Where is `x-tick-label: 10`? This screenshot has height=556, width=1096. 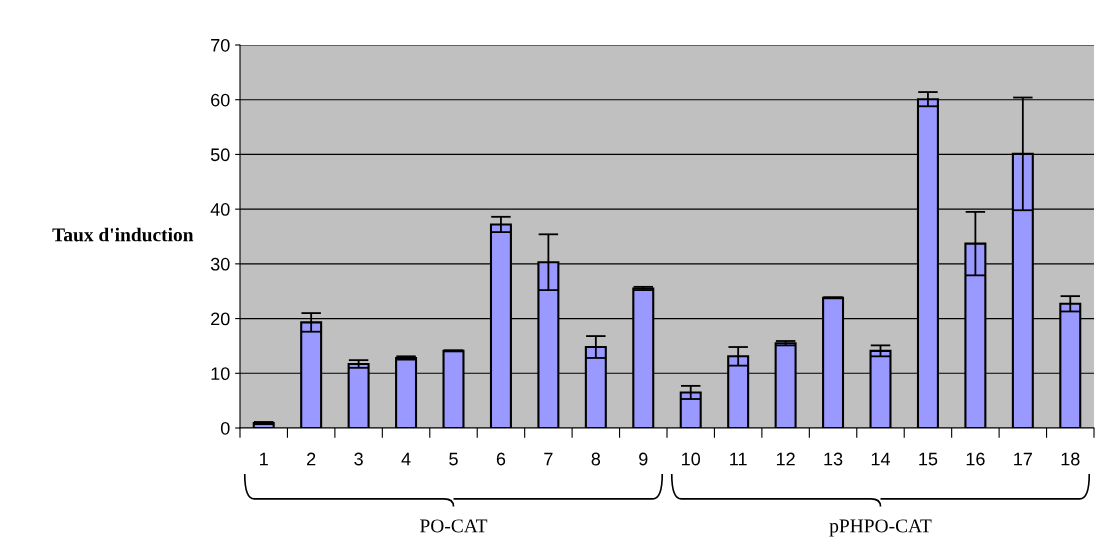
x-tick-label: 10 is located at coordinates (691, 459).